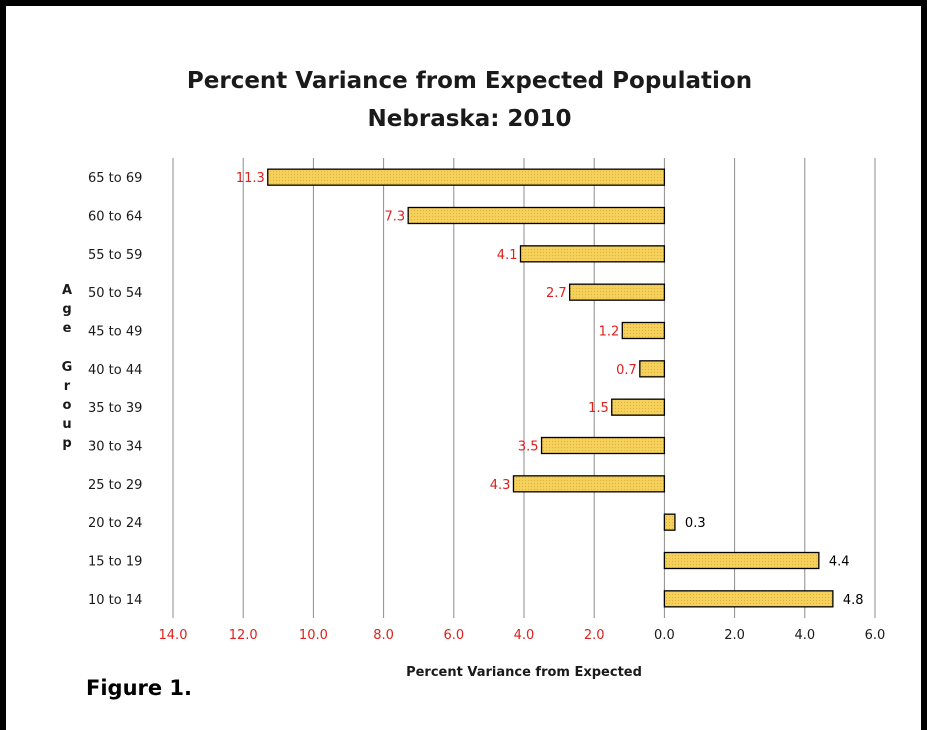 The image size is (927, 730). What do you see at coordinates (115, 600) in the screenshot?
I see `y-category-label: 10 to 14` at bounding box center [115, 600].